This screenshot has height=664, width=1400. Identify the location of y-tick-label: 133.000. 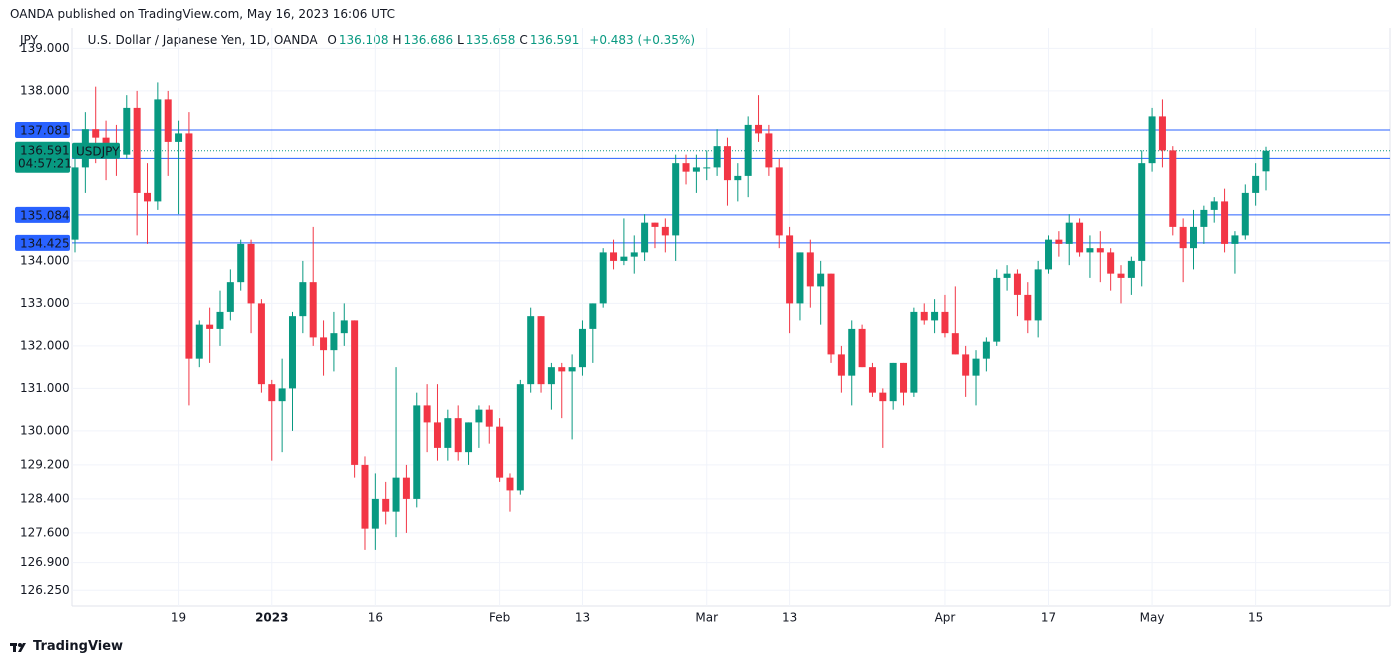
(45, 303).